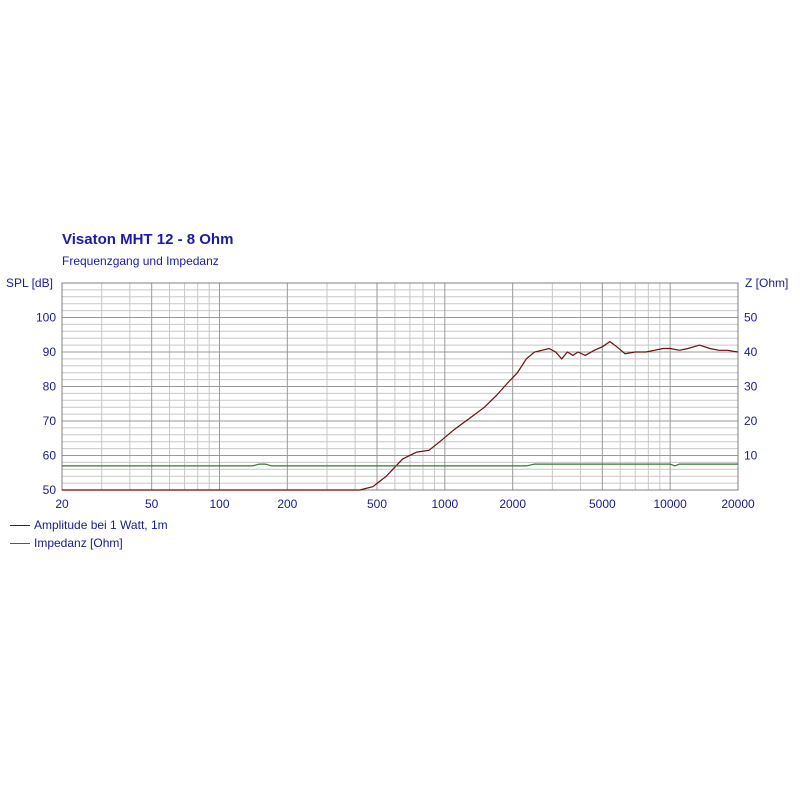  Describe the element at coordinates (140, 261) in the screenshot. I see `chart-subtitle: Frequenzgang und Impedanz` at that location.